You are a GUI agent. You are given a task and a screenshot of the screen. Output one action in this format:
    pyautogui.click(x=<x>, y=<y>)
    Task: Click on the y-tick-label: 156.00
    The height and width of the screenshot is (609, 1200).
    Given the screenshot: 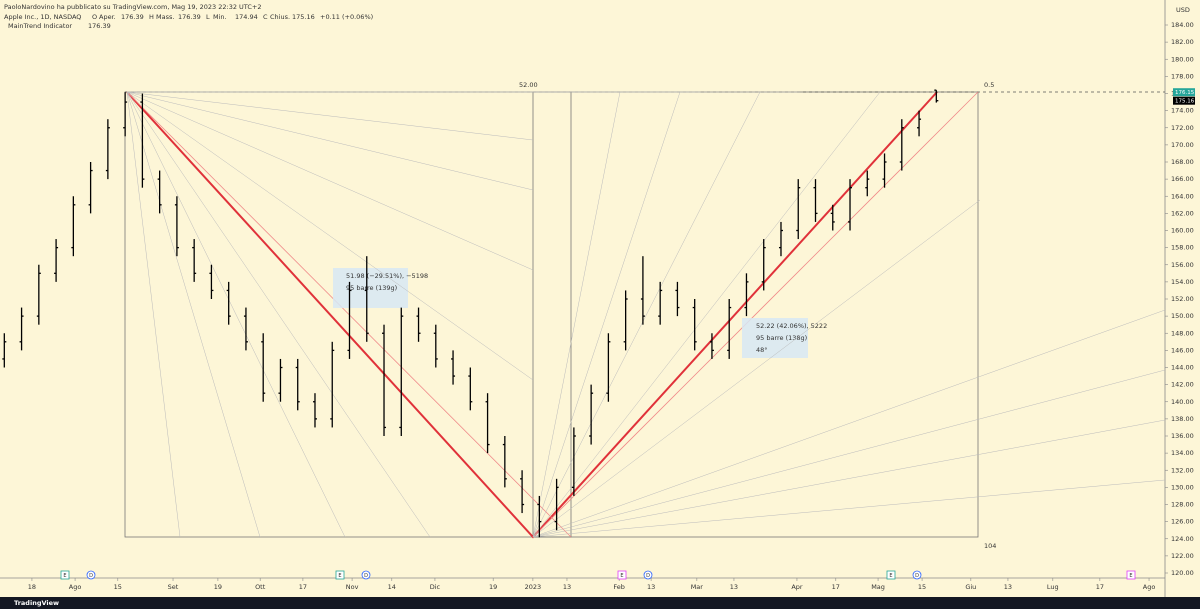 What is the action you would take?
    pyautogui.click(x=1182, y=265)
    